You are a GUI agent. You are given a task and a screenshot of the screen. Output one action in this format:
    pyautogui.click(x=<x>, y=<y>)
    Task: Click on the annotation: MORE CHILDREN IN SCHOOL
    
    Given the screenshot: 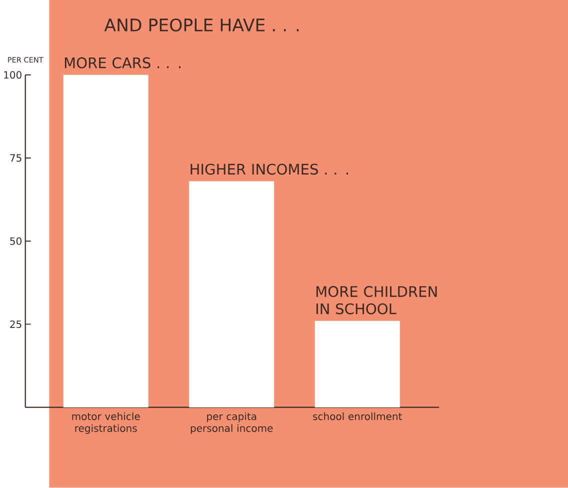 What is the action you would take?
    pyautogui.click(x=376, y=300)
    